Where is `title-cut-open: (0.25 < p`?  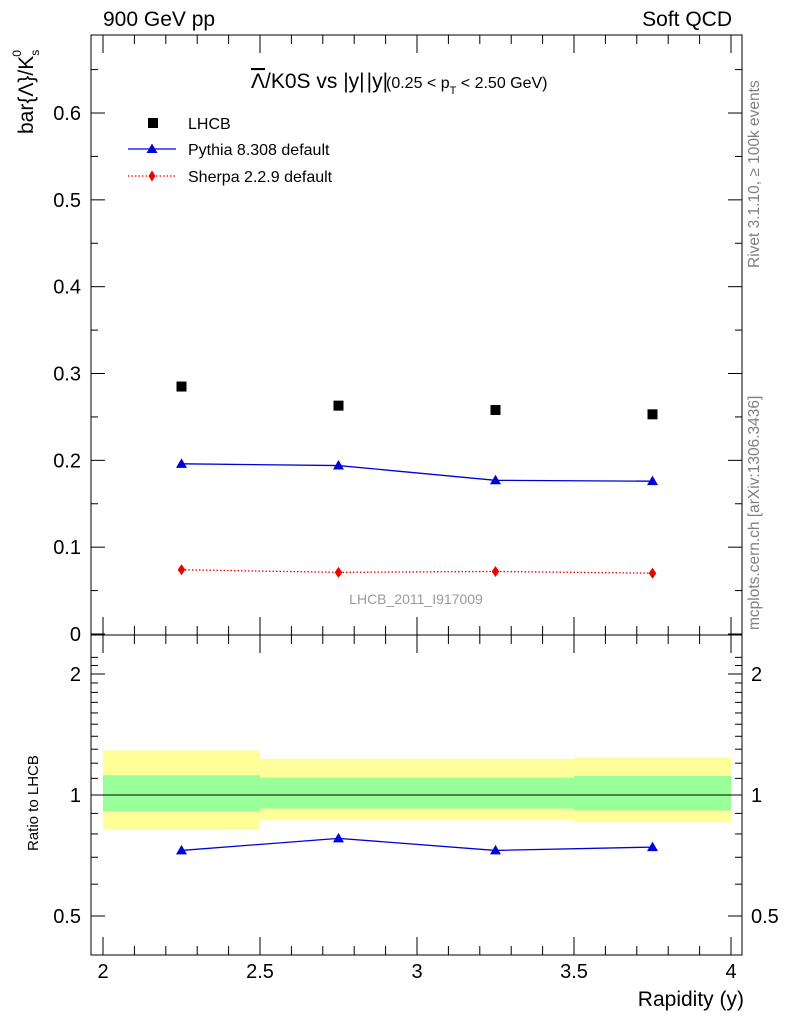
title-cut-open: (0.25 < p is located at coordinates (418, 83).